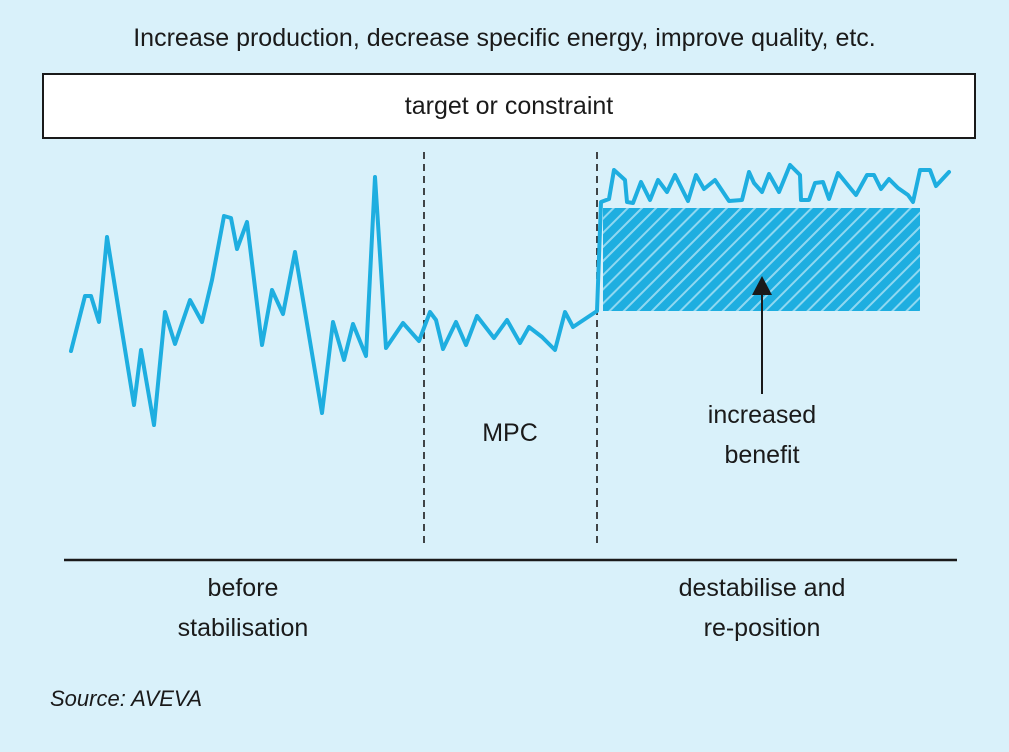 Image resolution: width=1009 pixels, height=752 pixels. Describe the element at coordinates (762, 455) in the screenshot. I see `benefit-label-line-2: benefit` at that location.